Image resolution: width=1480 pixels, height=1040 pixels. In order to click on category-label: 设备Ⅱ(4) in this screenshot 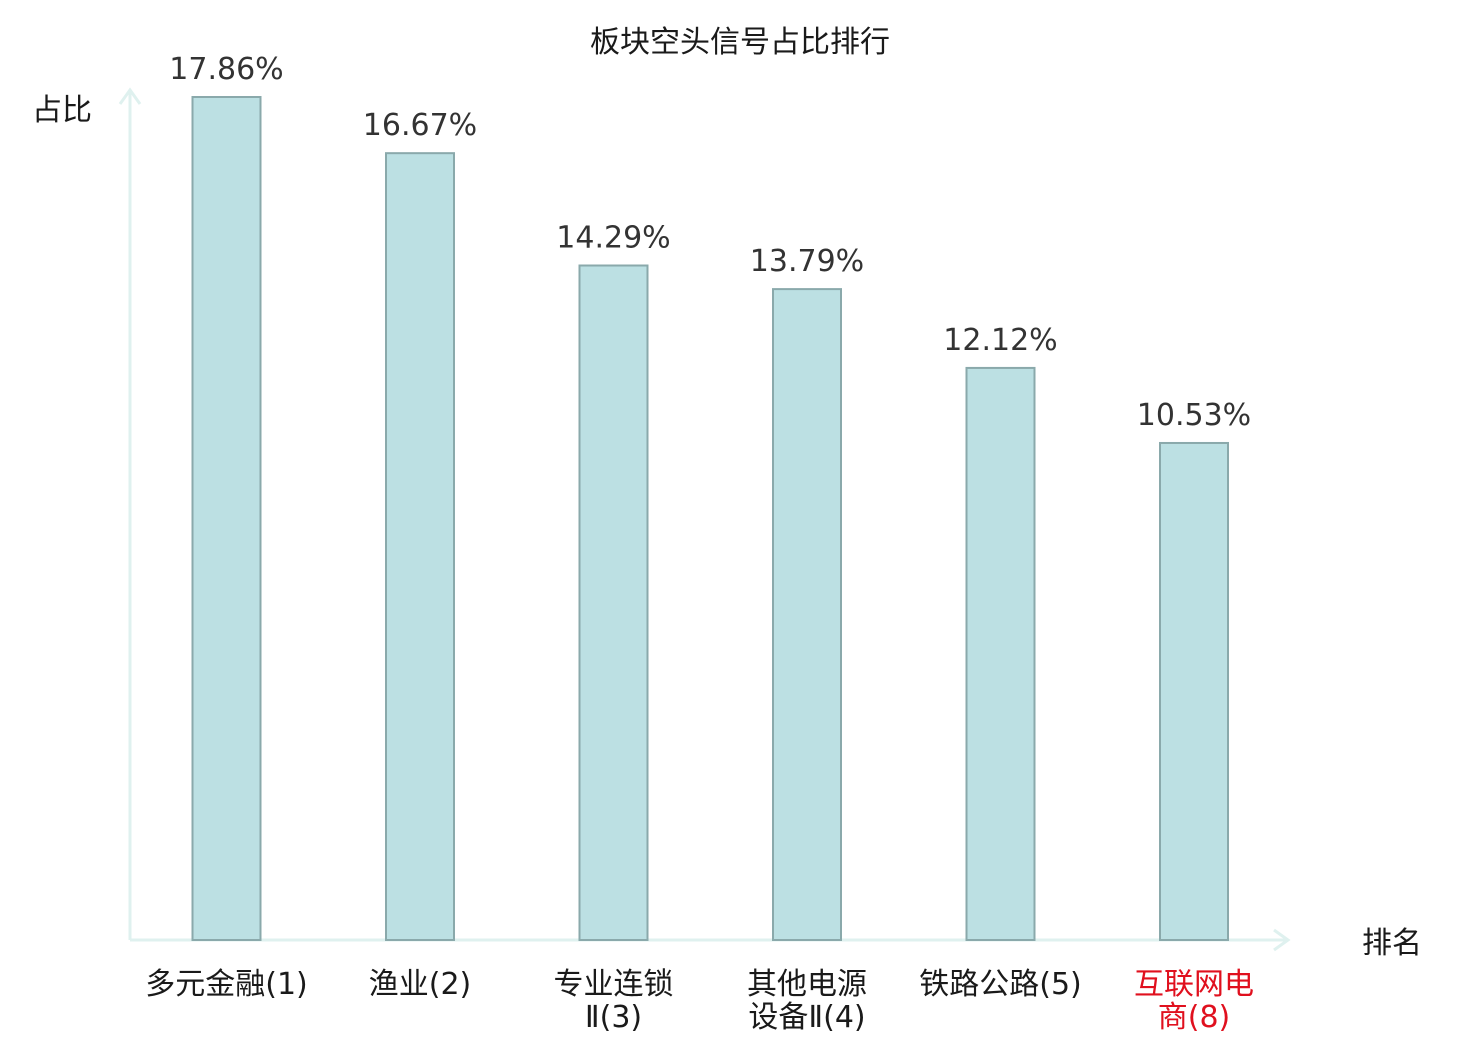, I will do `click(806, 1017)`.